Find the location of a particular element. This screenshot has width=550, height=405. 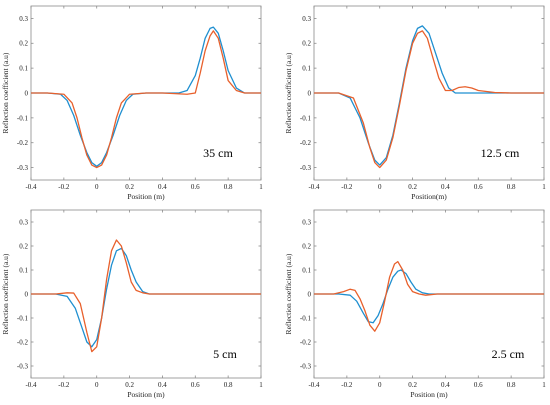

thickness-annotation: 5 cm is located at coordinates (225, 354).